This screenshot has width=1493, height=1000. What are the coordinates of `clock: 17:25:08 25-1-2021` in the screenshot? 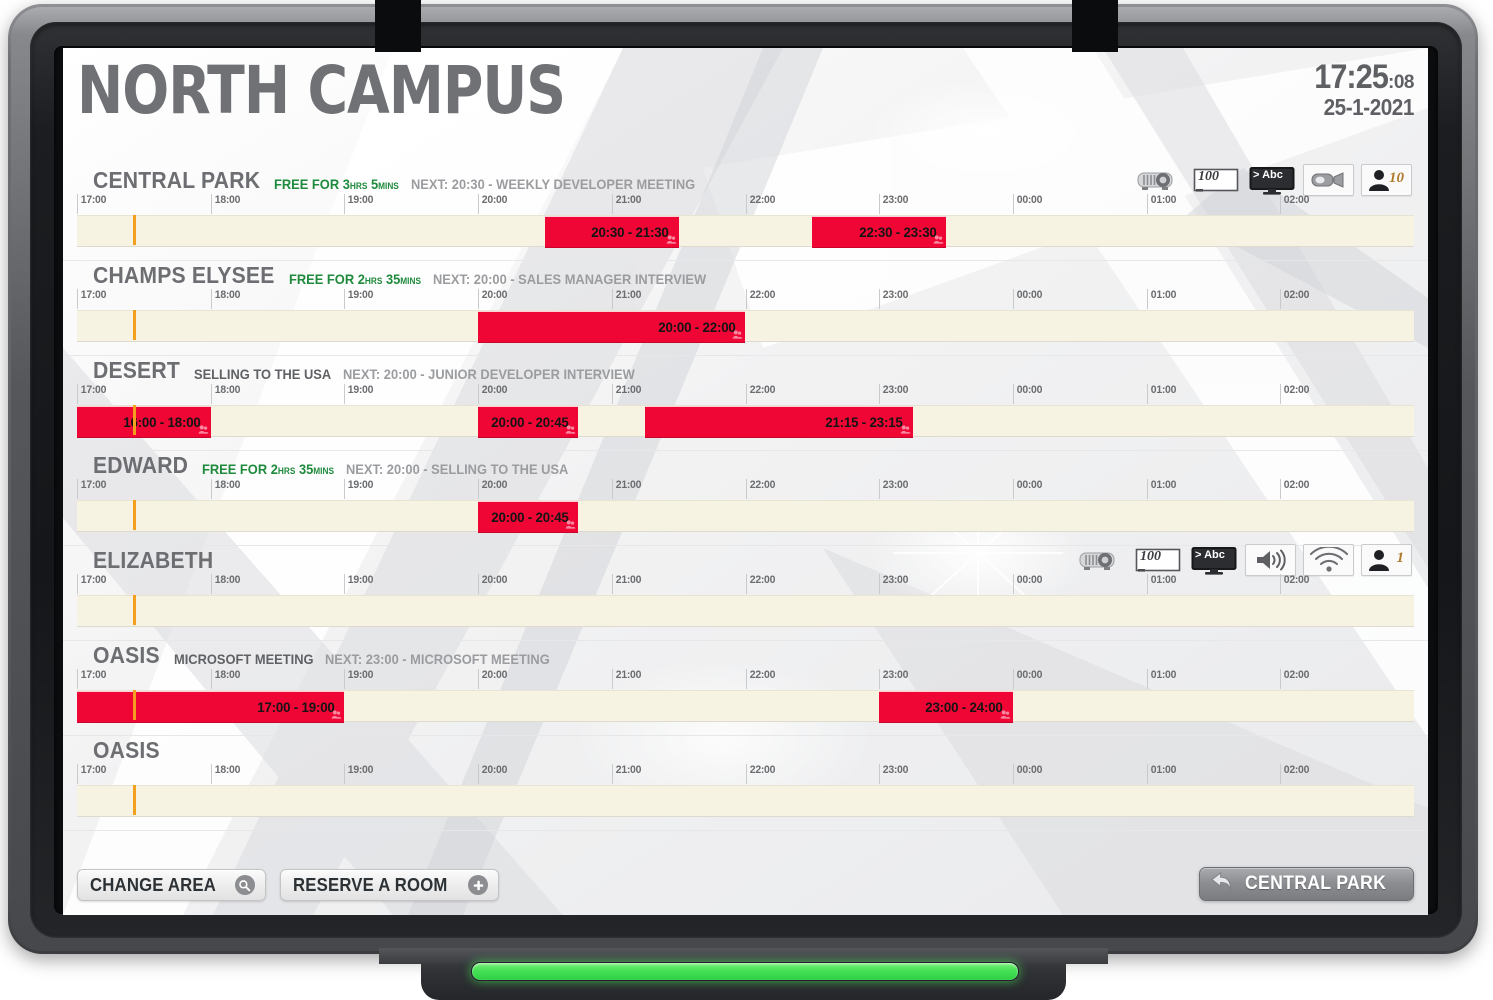 It's located at (1360, 89).